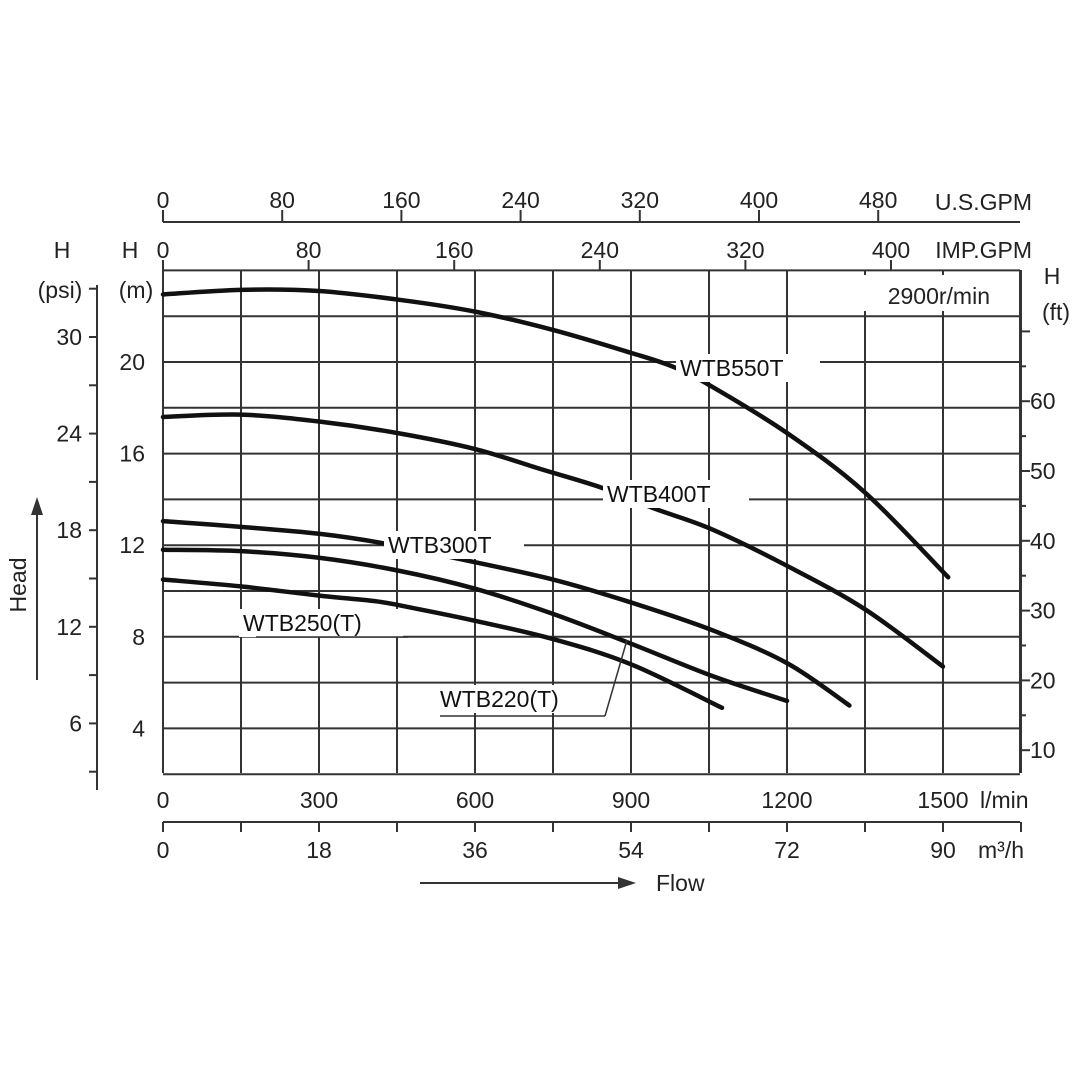 This screenshot has width=1080, height=1080. Describe the element at coordinates (75, 723) in the screenshot. I see `psi-tick-label: 6` at that location.